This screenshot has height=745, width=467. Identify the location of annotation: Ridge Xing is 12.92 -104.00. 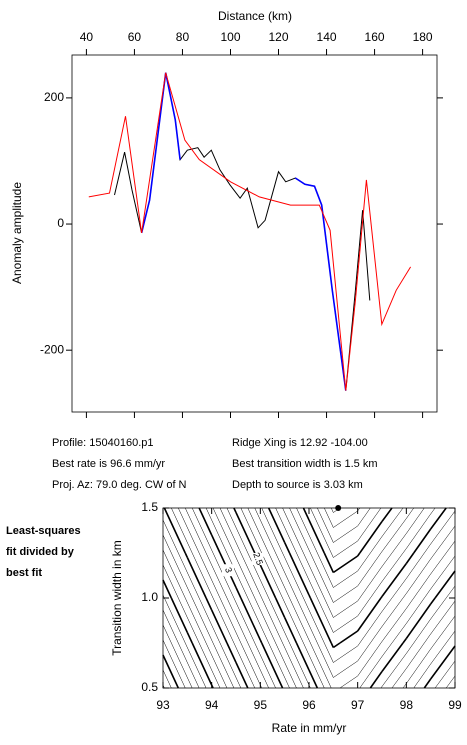
(300, 443).